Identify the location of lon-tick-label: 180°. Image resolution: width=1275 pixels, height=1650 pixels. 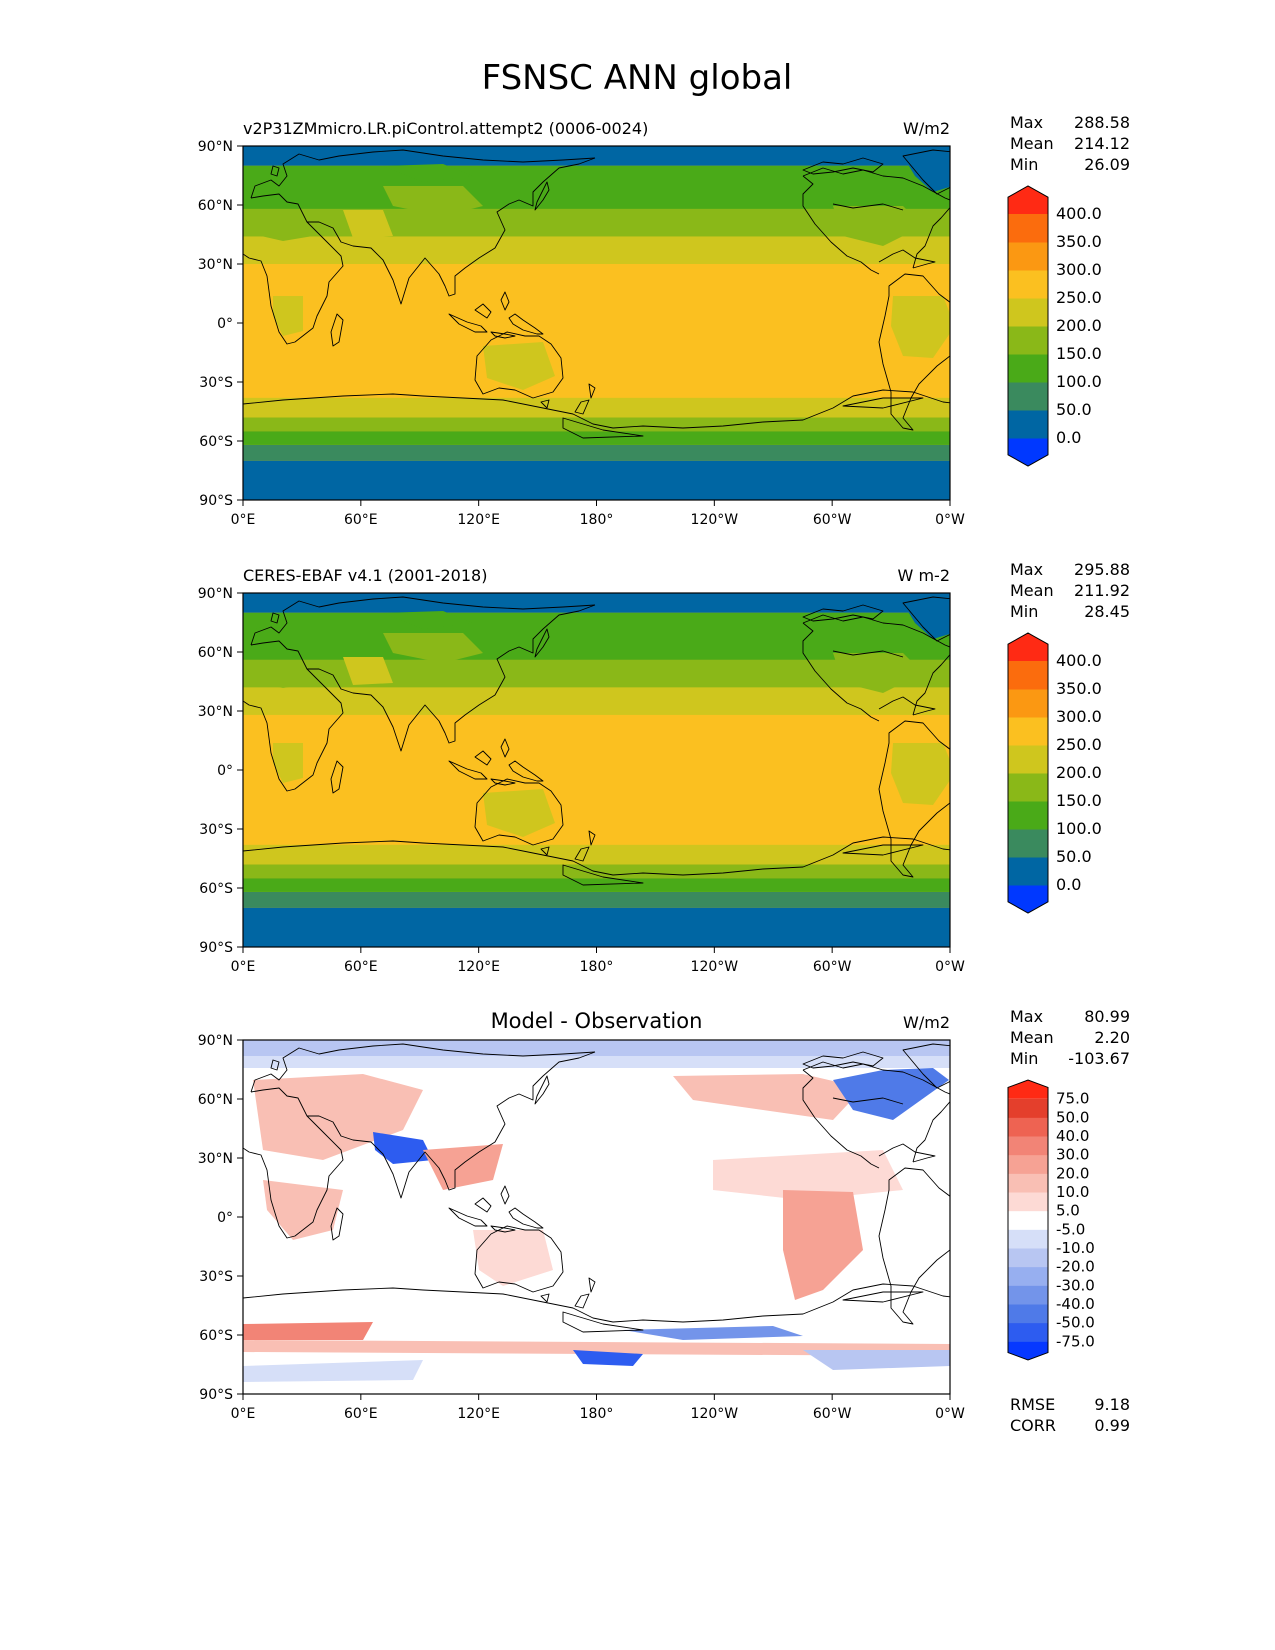
(597, 967).